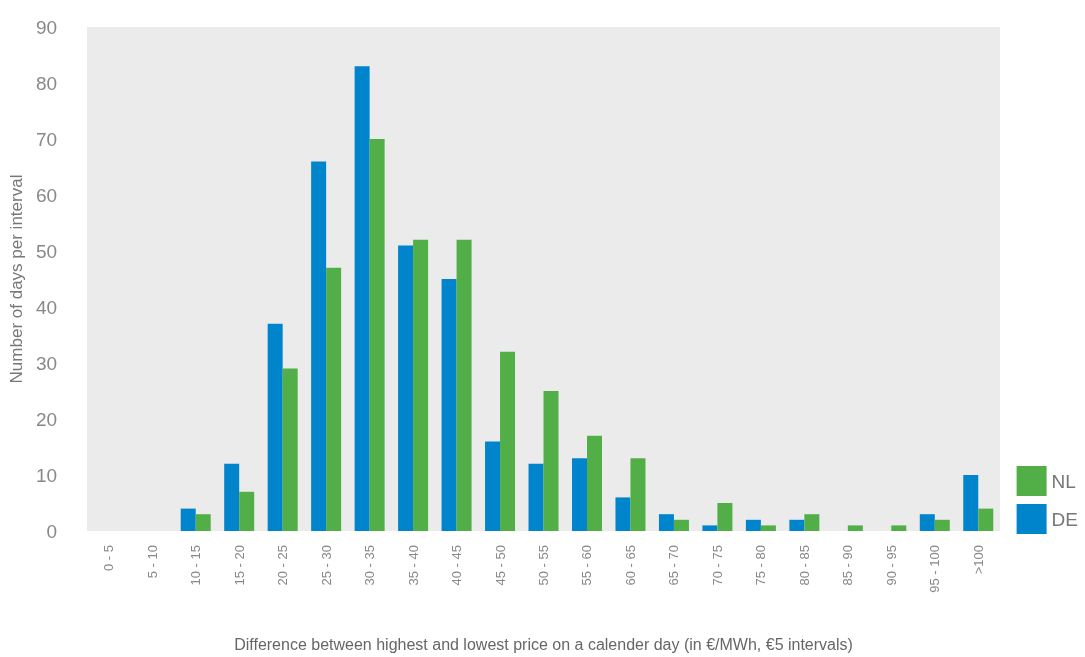 The height and width of the screenshot is (657, 1085). Describe the element at coordinates (543, 644) in the screenshot. I see `x-axis-title: Difference between highest and lowest price on a calender day (in €/MWh, €5 intervals)` at that location.